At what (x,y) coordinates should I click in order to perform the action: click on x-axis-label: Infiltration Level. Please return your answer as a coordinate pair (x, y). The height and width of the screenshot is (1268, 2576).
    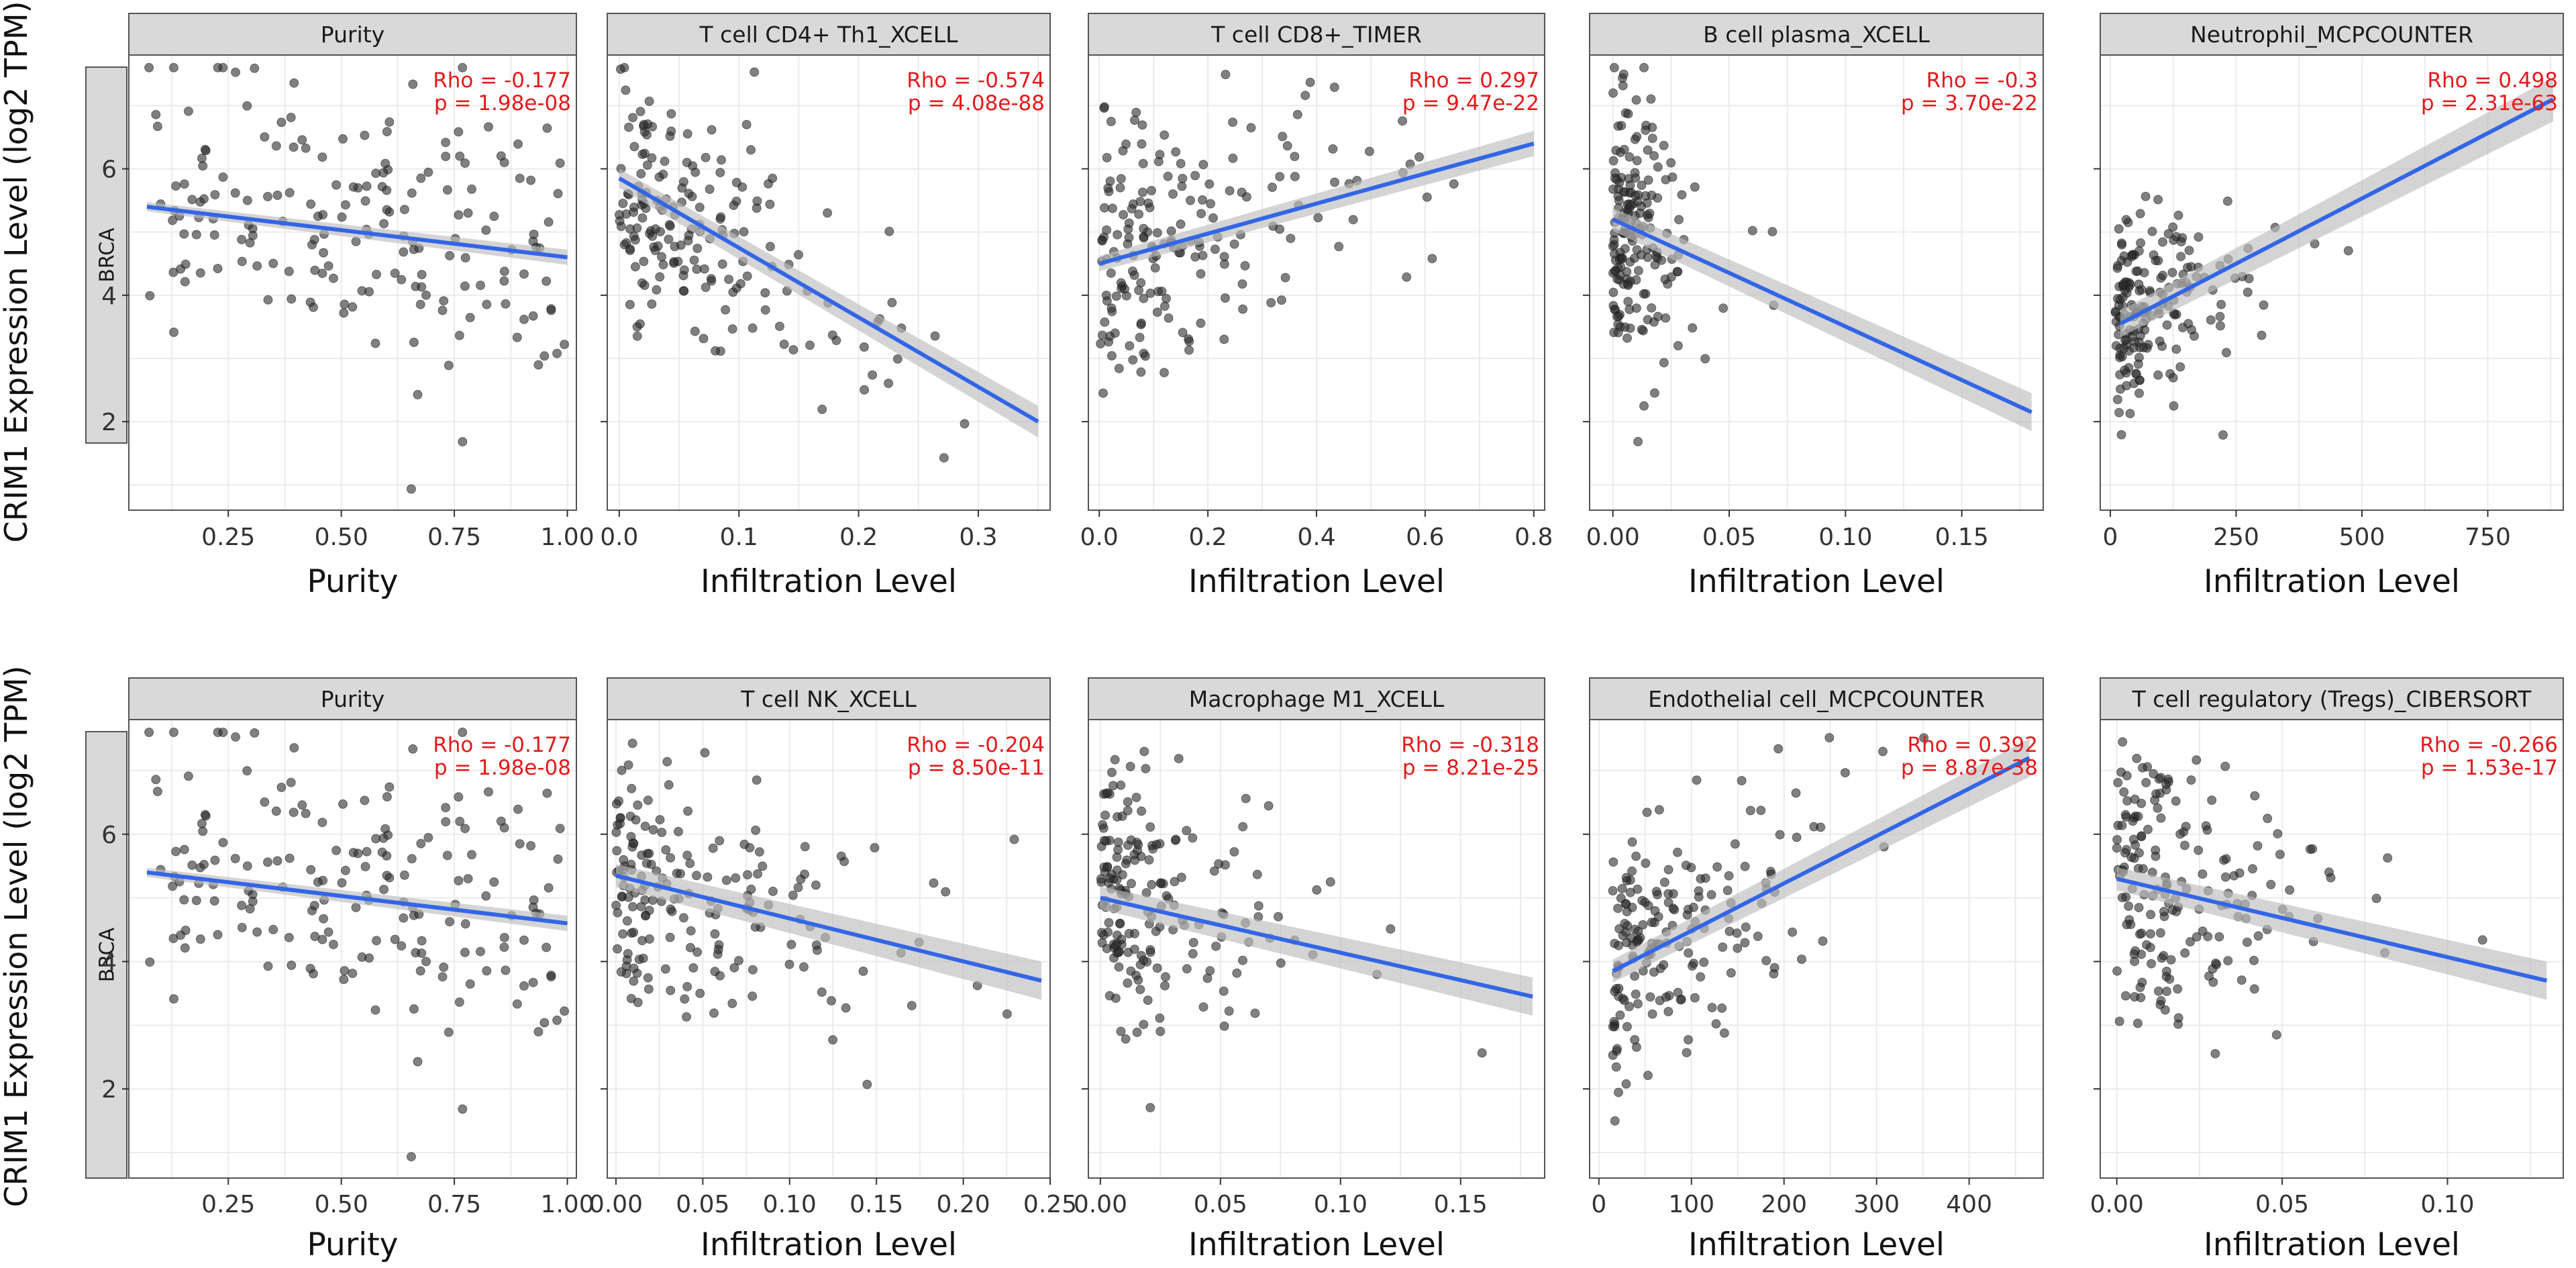
    Looking at the image, I should click on (1316, 1245).